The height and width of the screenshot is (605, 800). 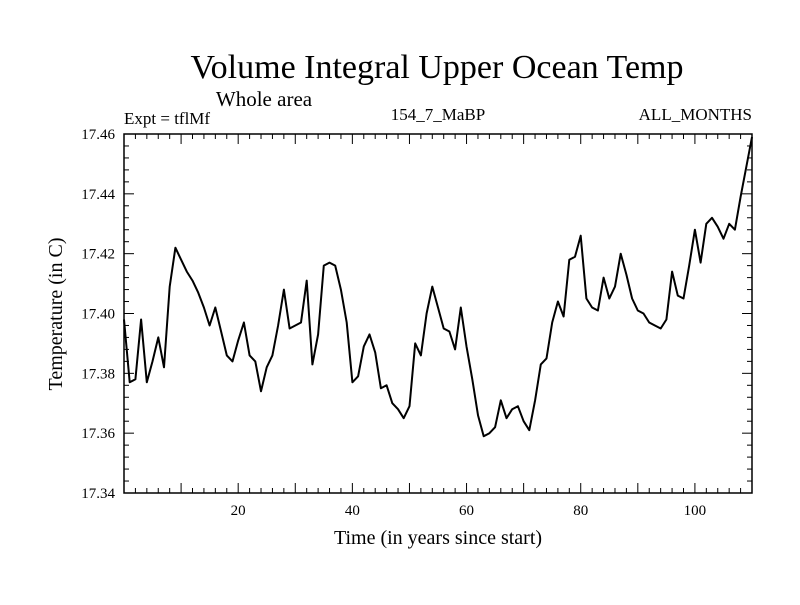 I want to click on y-tick-label: 17.40, so click(x=98, y=315).